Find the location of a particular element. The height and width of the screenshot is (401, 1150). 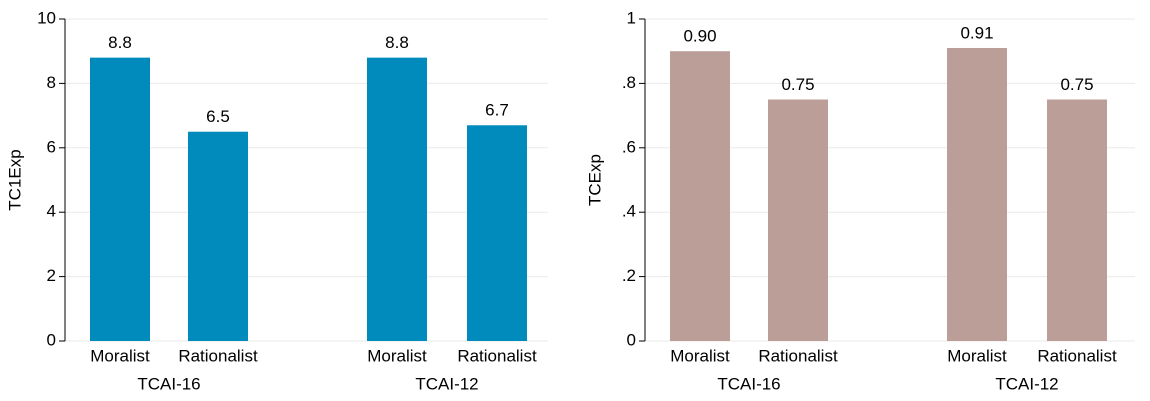

y-tick-label: 1 is located at coordinates (631, 17).